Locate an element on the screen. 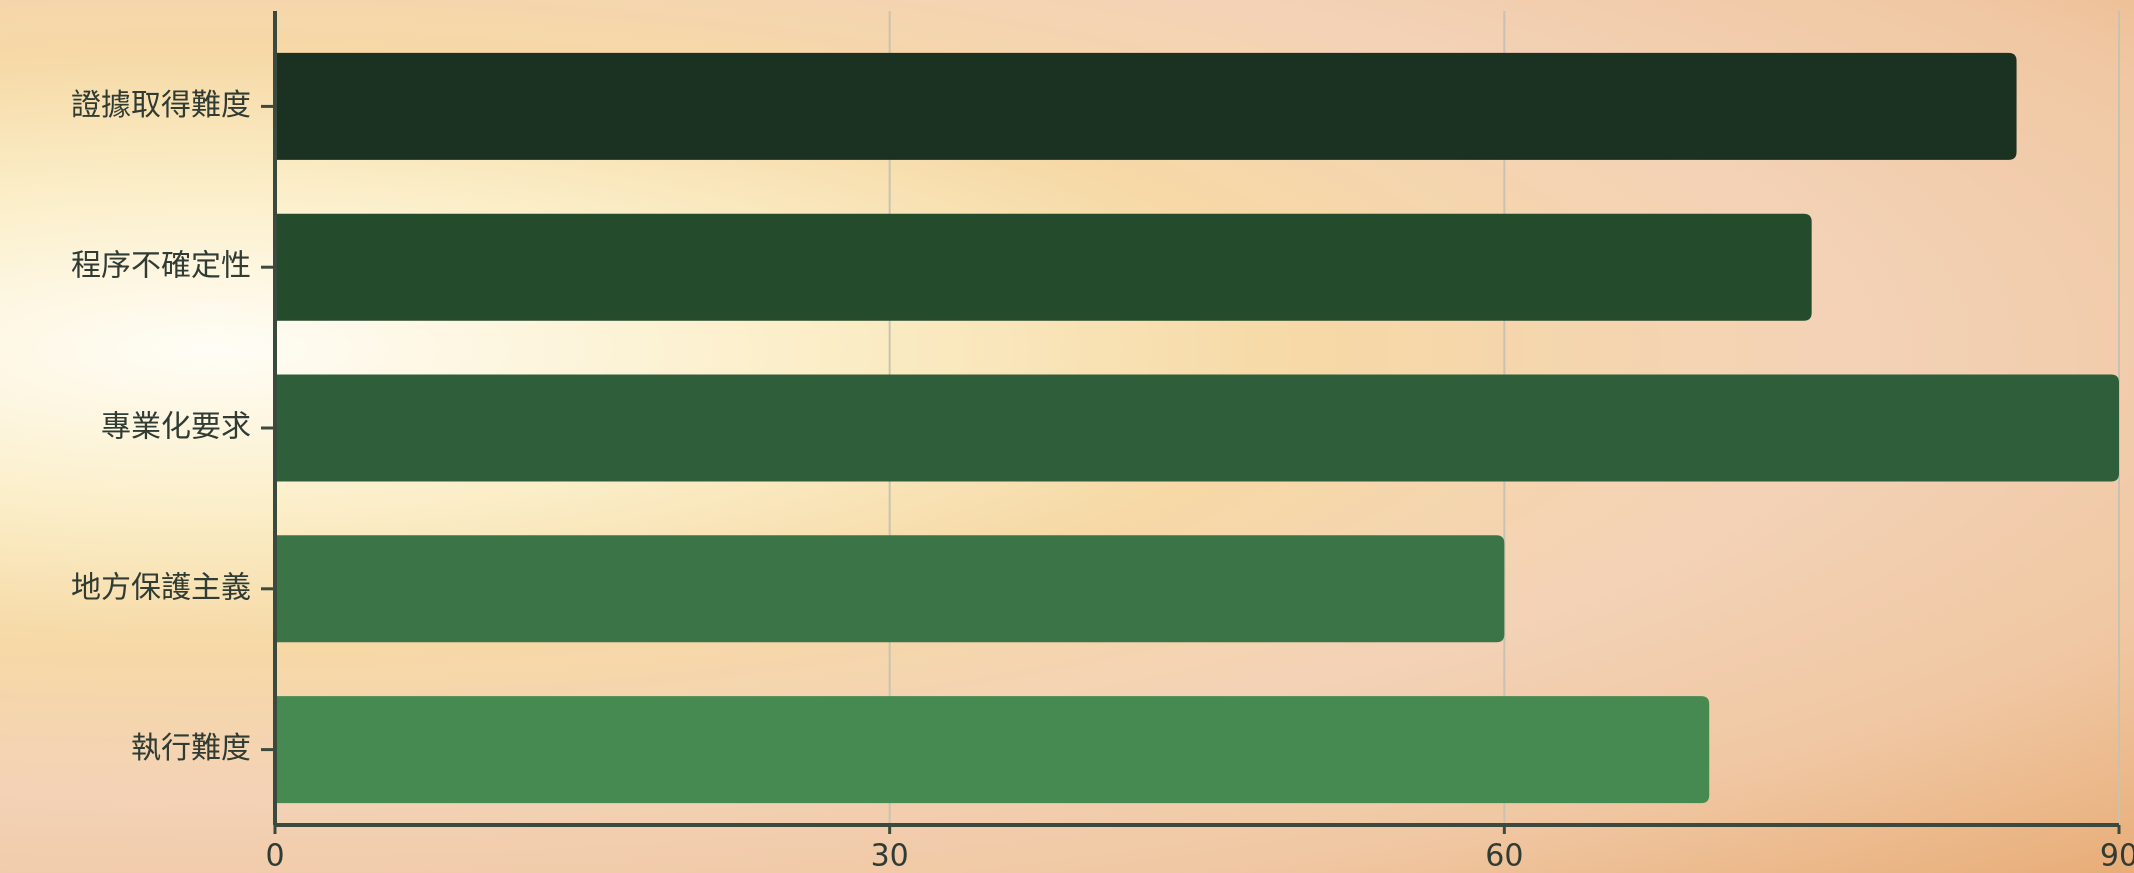 The height and width of the screenshot is (873, 2134). y-tick-label: 程序不確定性 is located at coordinates (161, 266).